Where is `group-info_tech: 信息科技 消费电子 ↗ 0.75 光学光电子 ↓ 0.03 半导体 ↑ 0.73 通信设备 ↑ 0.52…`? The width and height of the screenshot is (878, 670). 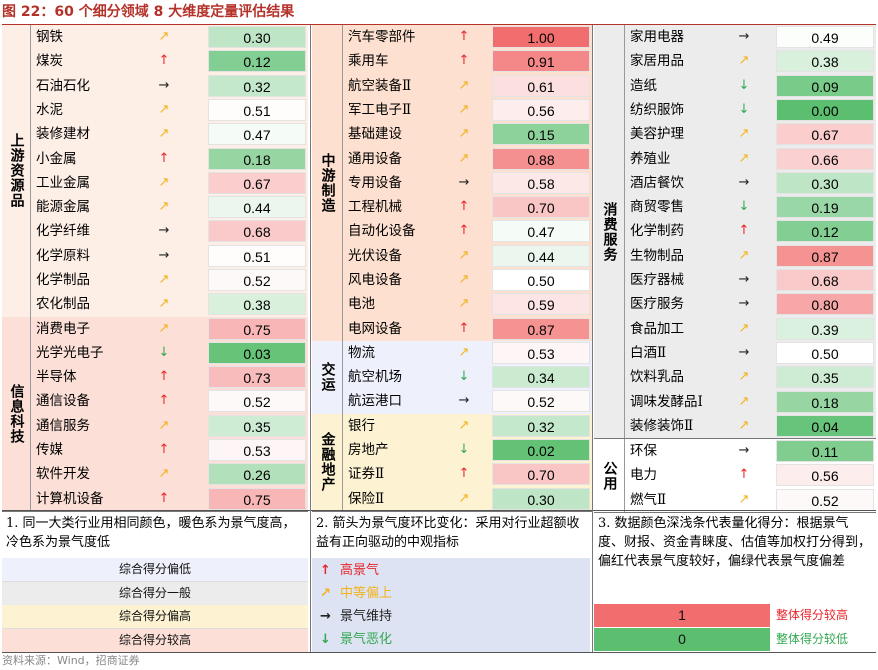
group-info_tech: 信息科技 消费电子 ↗ 0.75 光学光电子 ↓ 0.03 半导体 ↑ 0.73 通信设备 ↑ 0.52… is located at coordinates (155, 414).